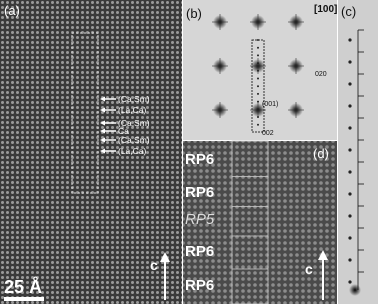  I want to click on panel-c: (c), so click(358, 152).